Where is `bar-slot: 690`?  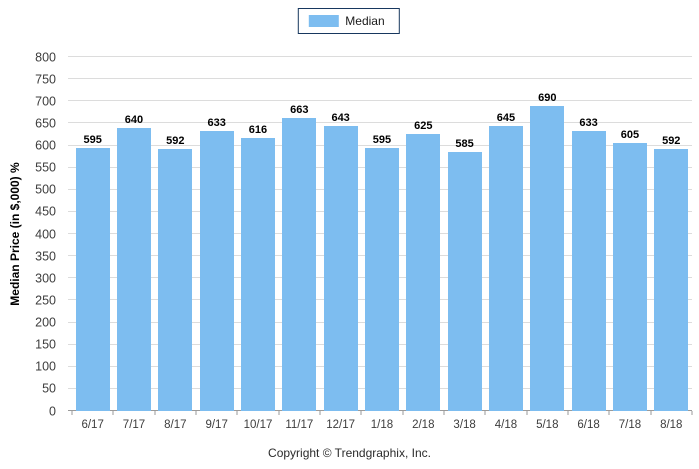 bar-slot: 690 is located at coordinates (547, 234).